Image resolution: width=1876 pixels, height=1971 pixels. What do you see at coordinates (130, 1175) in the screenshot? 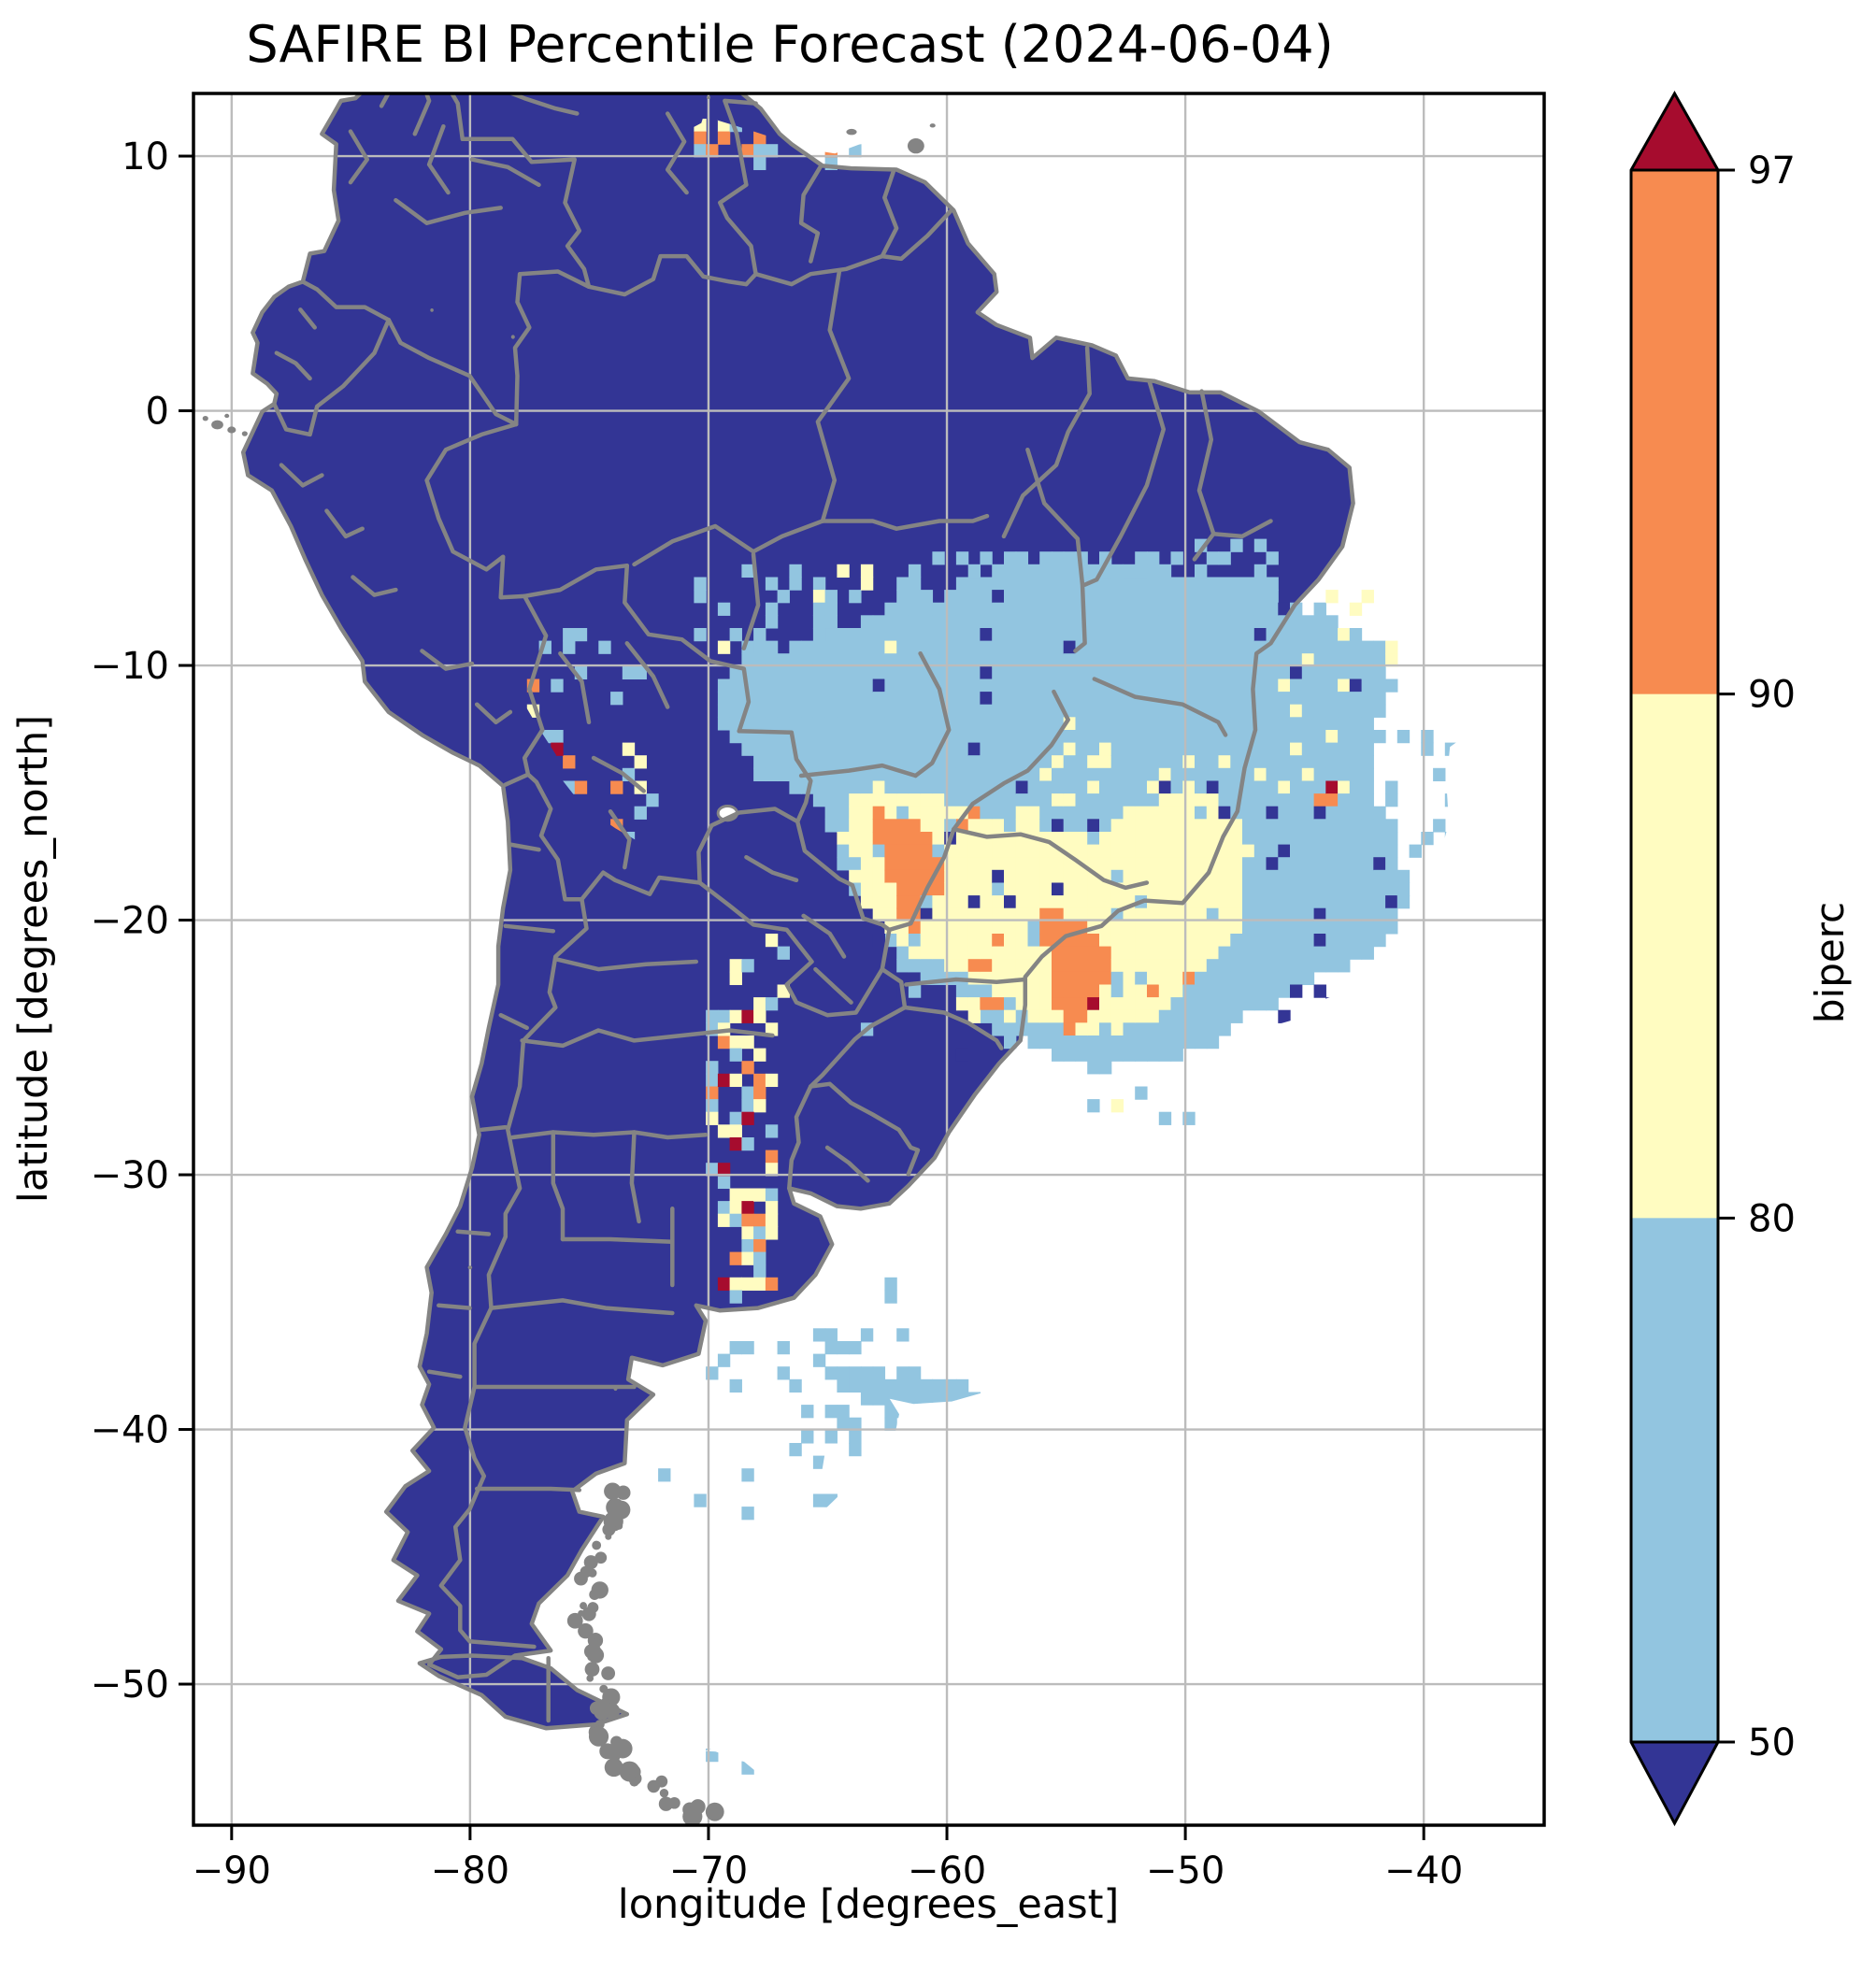
I see `y-tick-label: −30` at bounding box center [130, 1175].